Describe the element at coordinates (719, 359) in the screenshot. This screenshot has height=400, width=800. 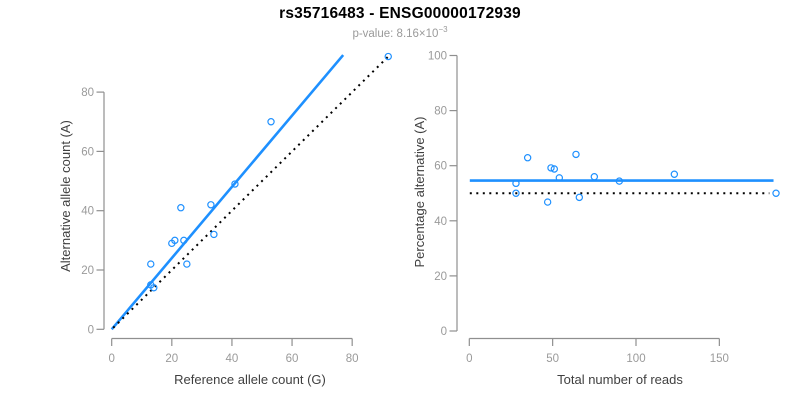
I see `x-tick-label: 150` at that location.